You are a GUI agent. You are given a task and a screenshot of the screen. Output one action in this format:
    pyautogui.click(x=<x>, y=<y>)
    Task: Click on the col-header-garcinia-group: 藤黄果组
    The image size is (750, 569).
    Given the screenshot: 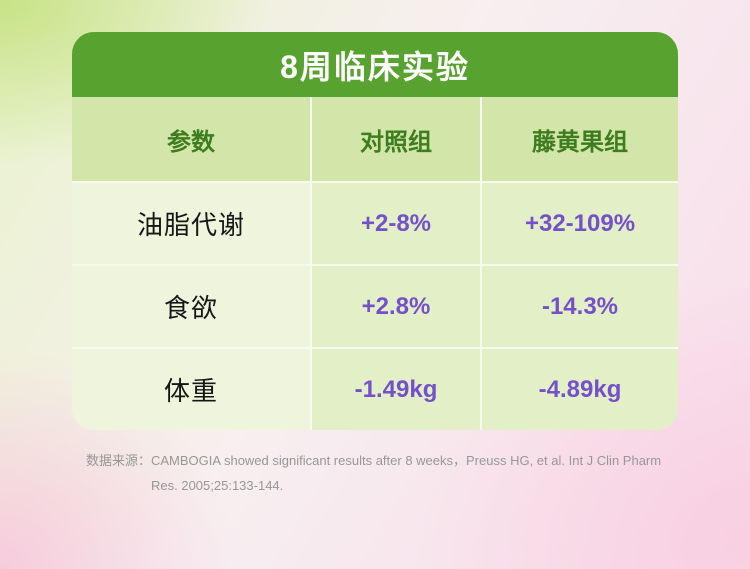 What is the action you would take?
    pyautogui.click(x=580, y=139)
    